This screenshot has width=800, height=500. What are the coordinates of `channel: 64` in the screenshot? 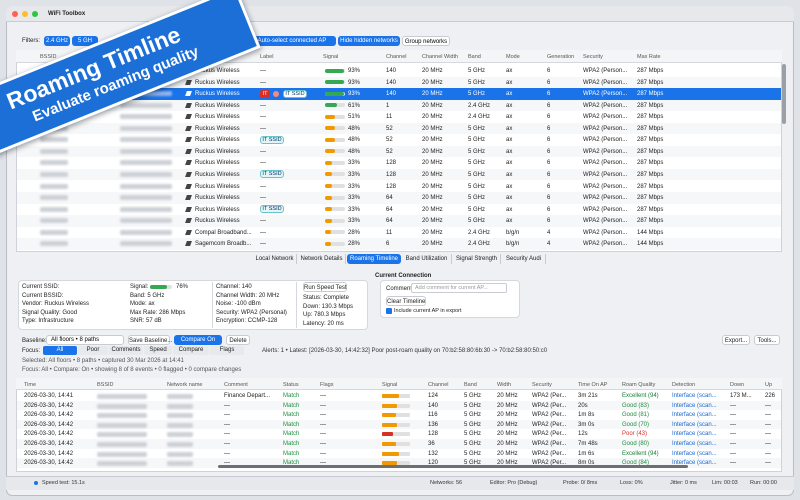 It's located at (389, 221).